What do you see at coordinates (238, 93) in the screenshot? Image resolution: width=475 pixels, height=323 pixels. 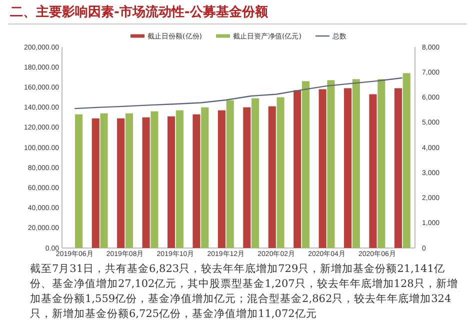 I see `line-series` at bounding box center [238, 93].